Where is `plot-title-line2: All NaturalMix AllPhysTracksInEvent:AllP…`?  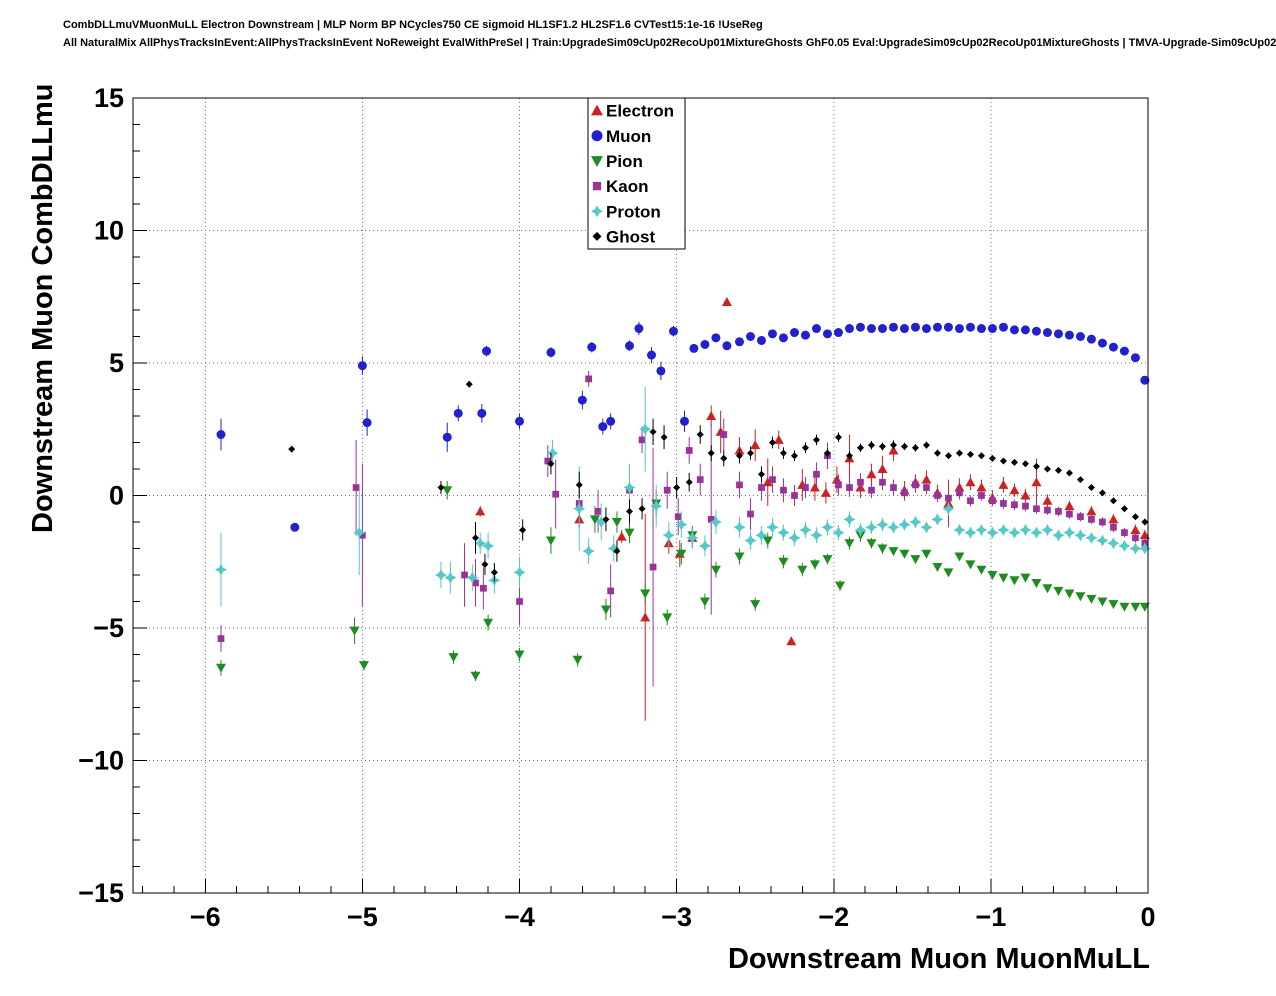
plot-title-line2: All NaturalMix AllPhysTracksInEvent:AllP… is located at coordinates (669, 43).